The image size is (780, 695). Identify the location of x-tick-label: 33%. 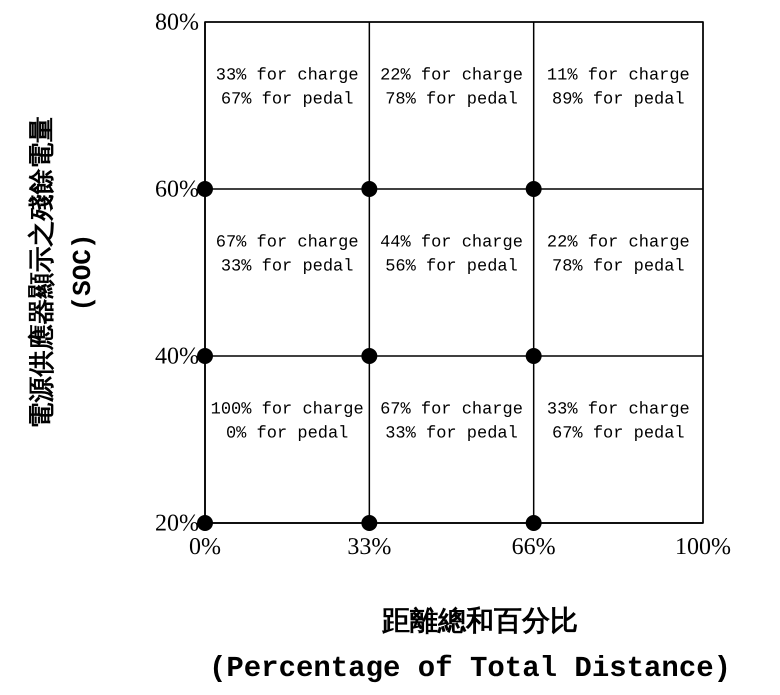
(369, 547).